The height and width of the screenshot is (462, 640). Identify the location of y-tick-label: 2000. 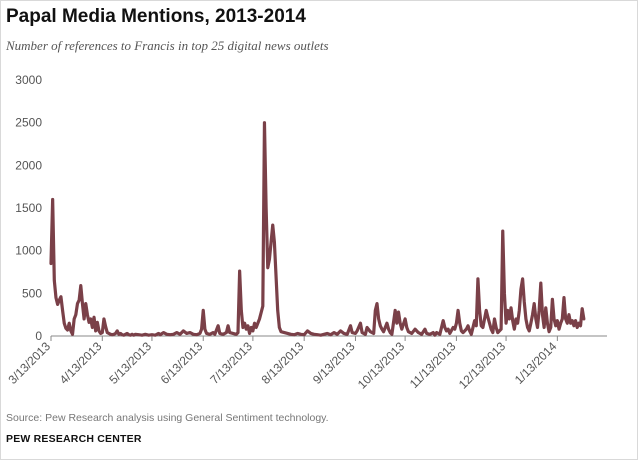
(28, 165).